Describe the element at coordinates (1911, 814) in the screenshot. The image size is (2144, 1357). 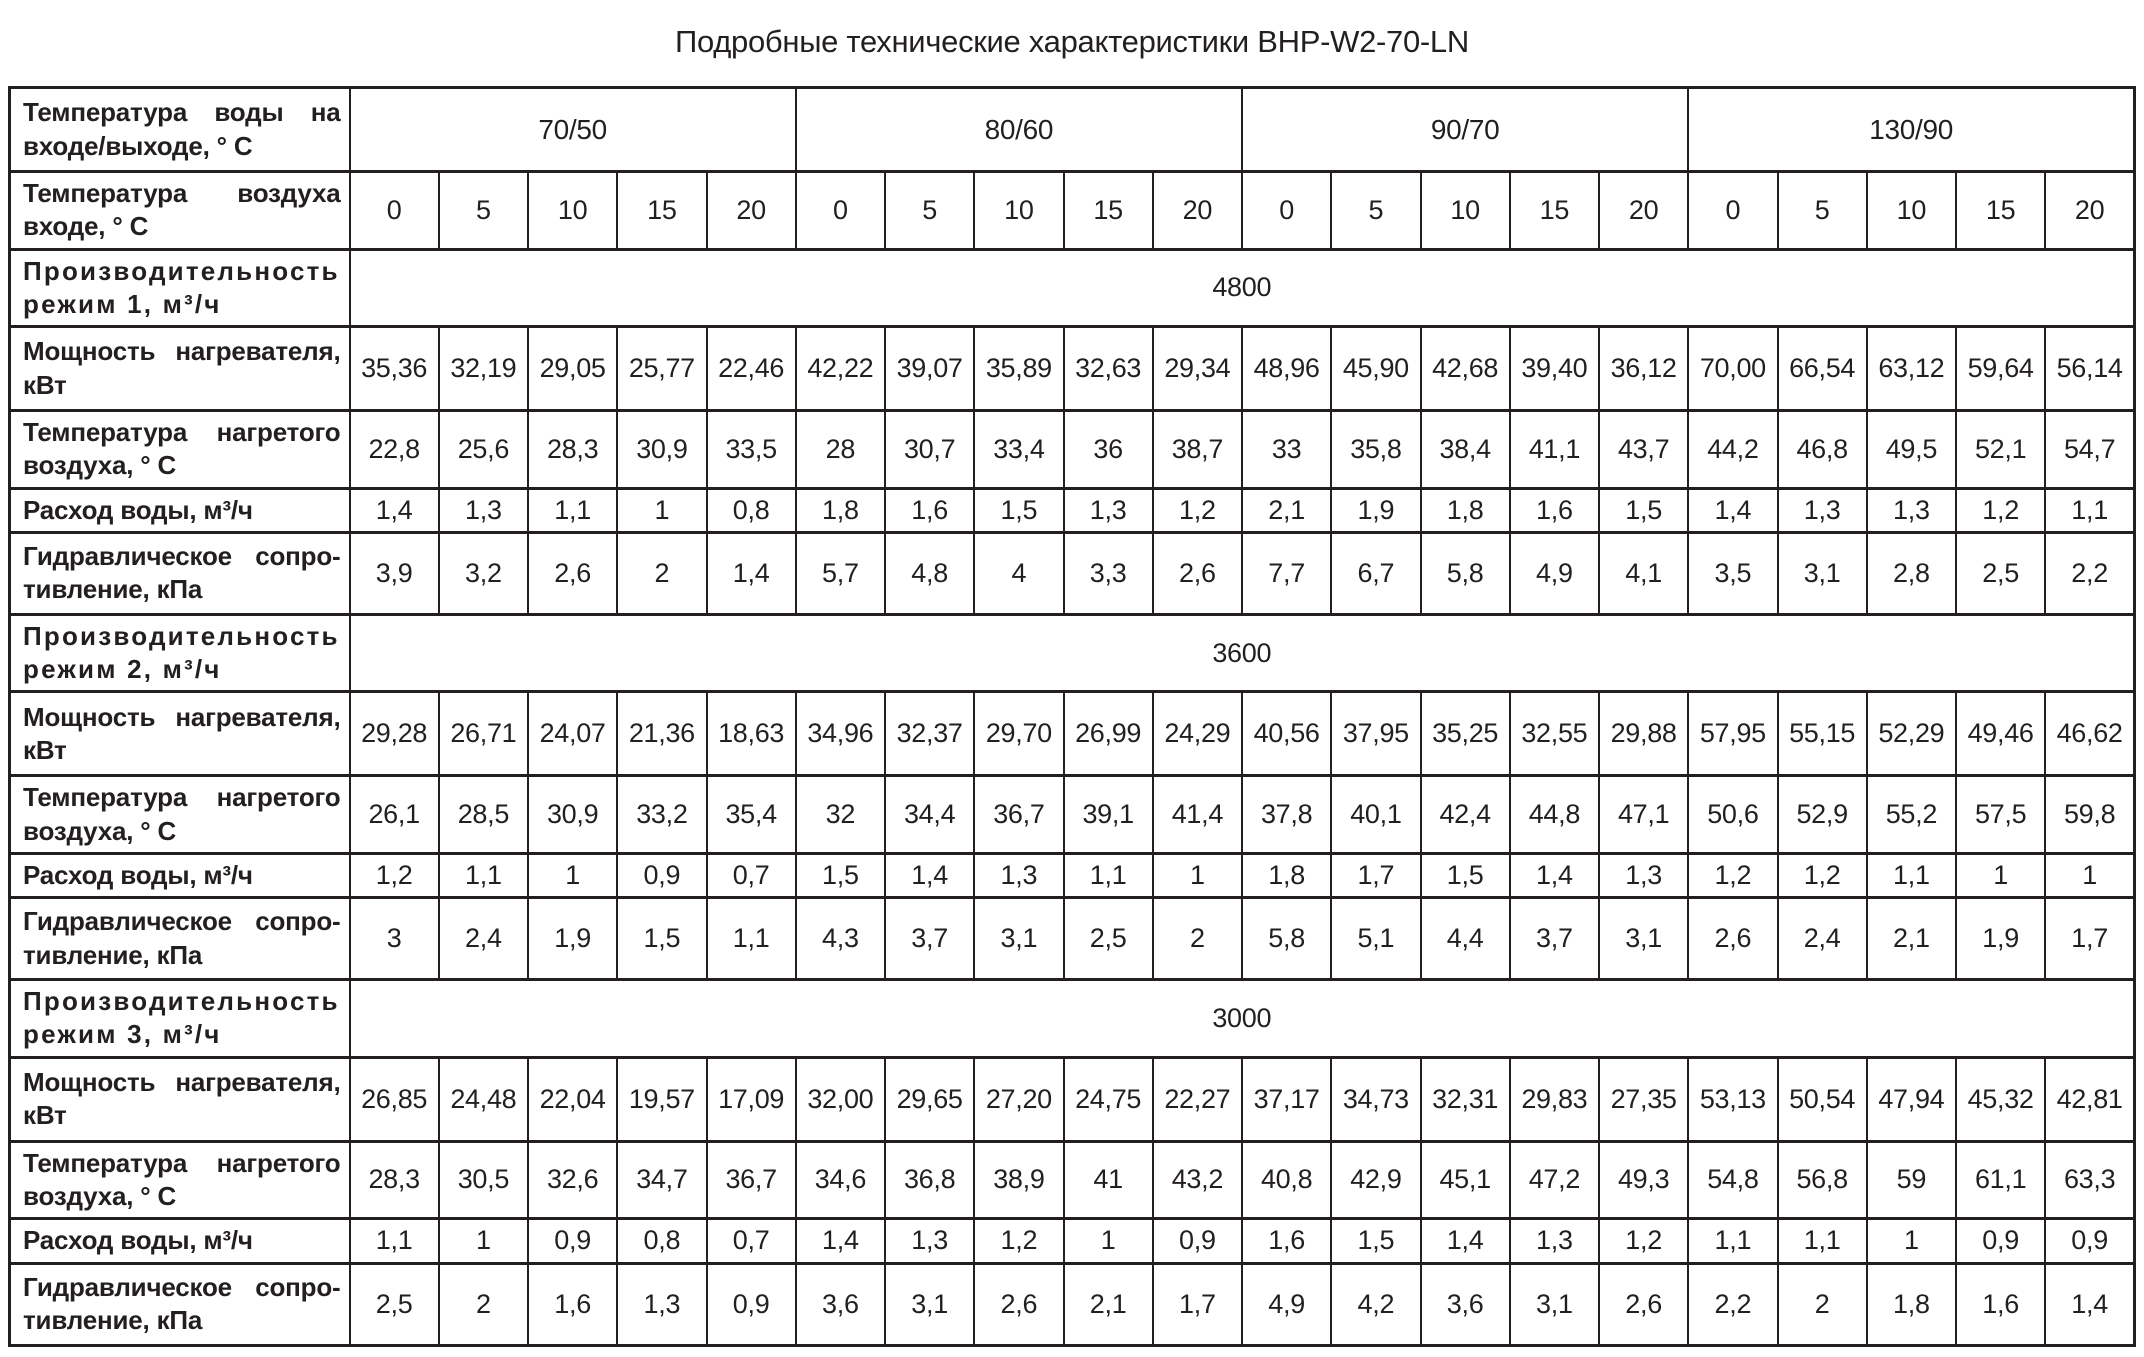
I see `value-cell: 55,2` at that location.